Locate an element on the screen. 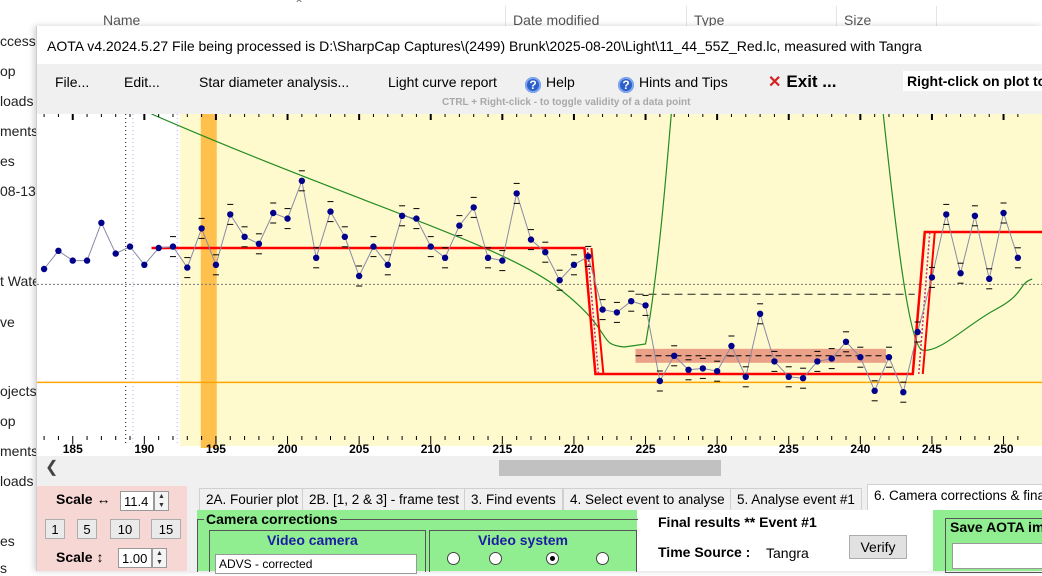  x-tick-label: 185 is located at coordinates (73, 449).